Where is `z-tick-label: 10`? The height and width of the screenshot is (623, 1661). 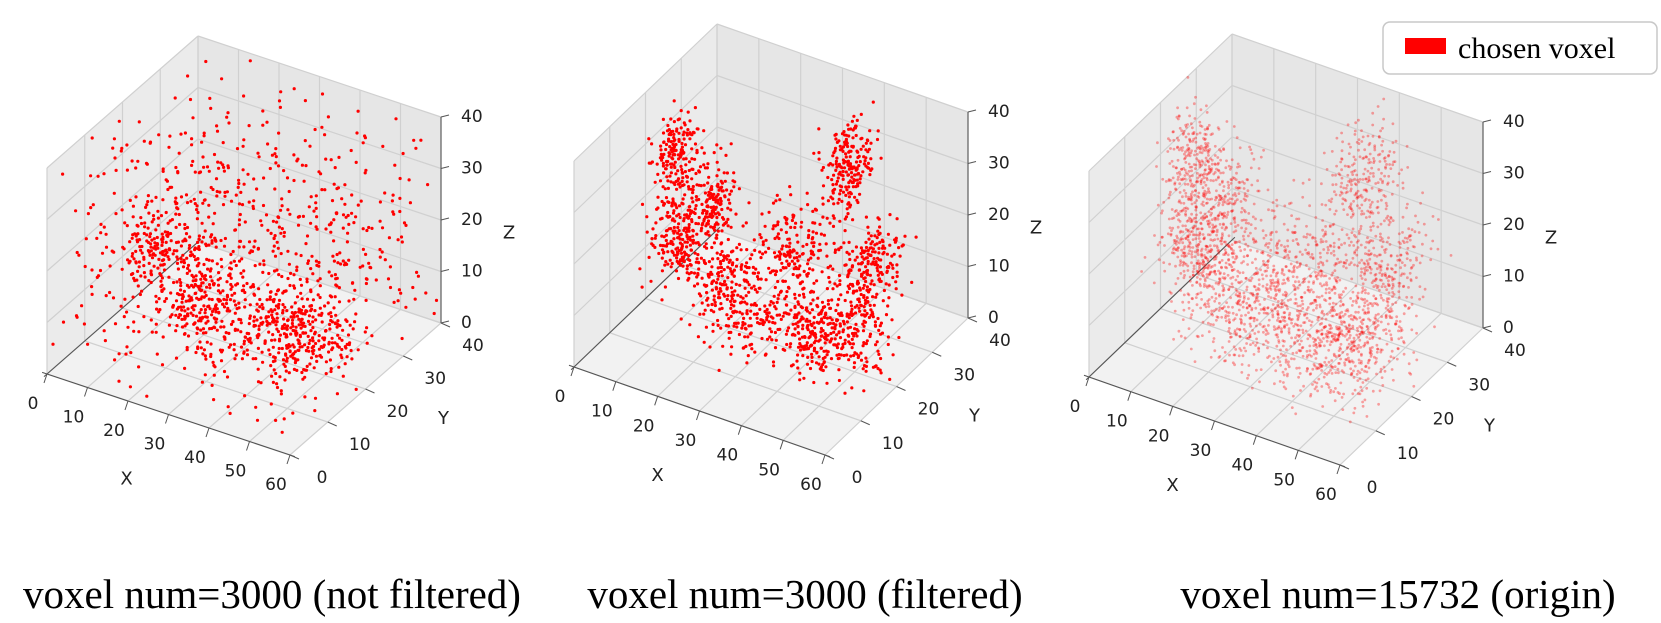 z-tick-label: 10 is located at coordinates (472, 272).